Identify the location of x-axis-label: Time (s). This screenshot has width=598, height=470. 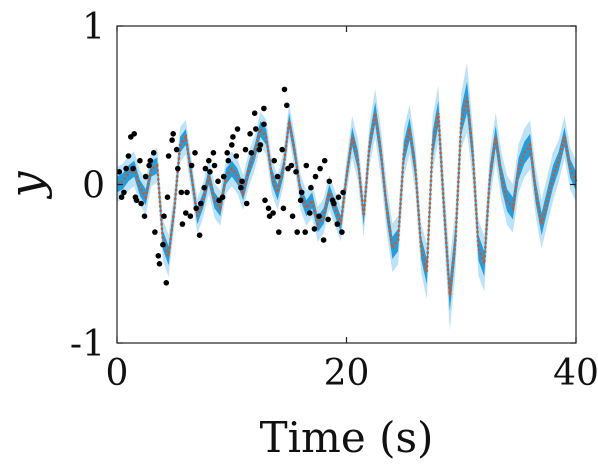
(347, 437).